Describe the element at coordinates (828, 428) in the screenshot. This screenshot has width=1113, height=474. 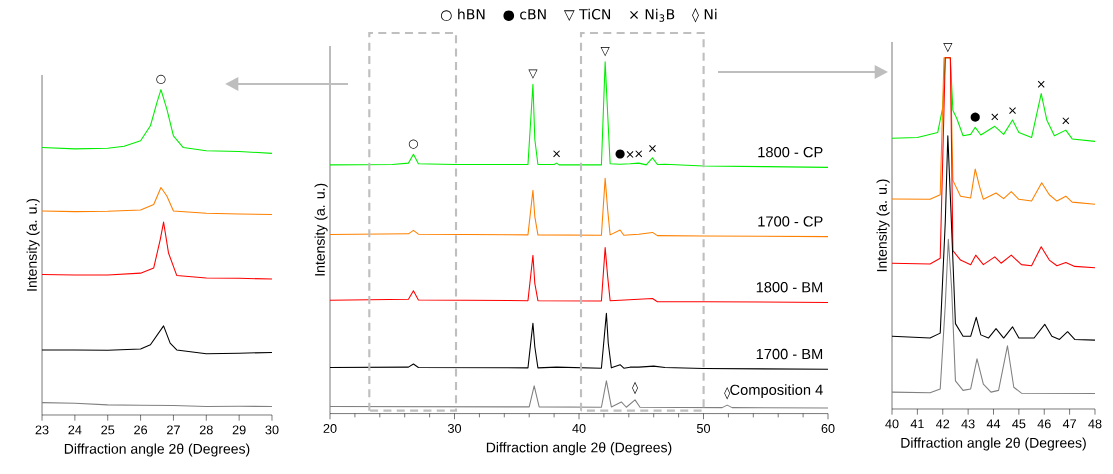
I see `x-tick-label: 60` at that location.